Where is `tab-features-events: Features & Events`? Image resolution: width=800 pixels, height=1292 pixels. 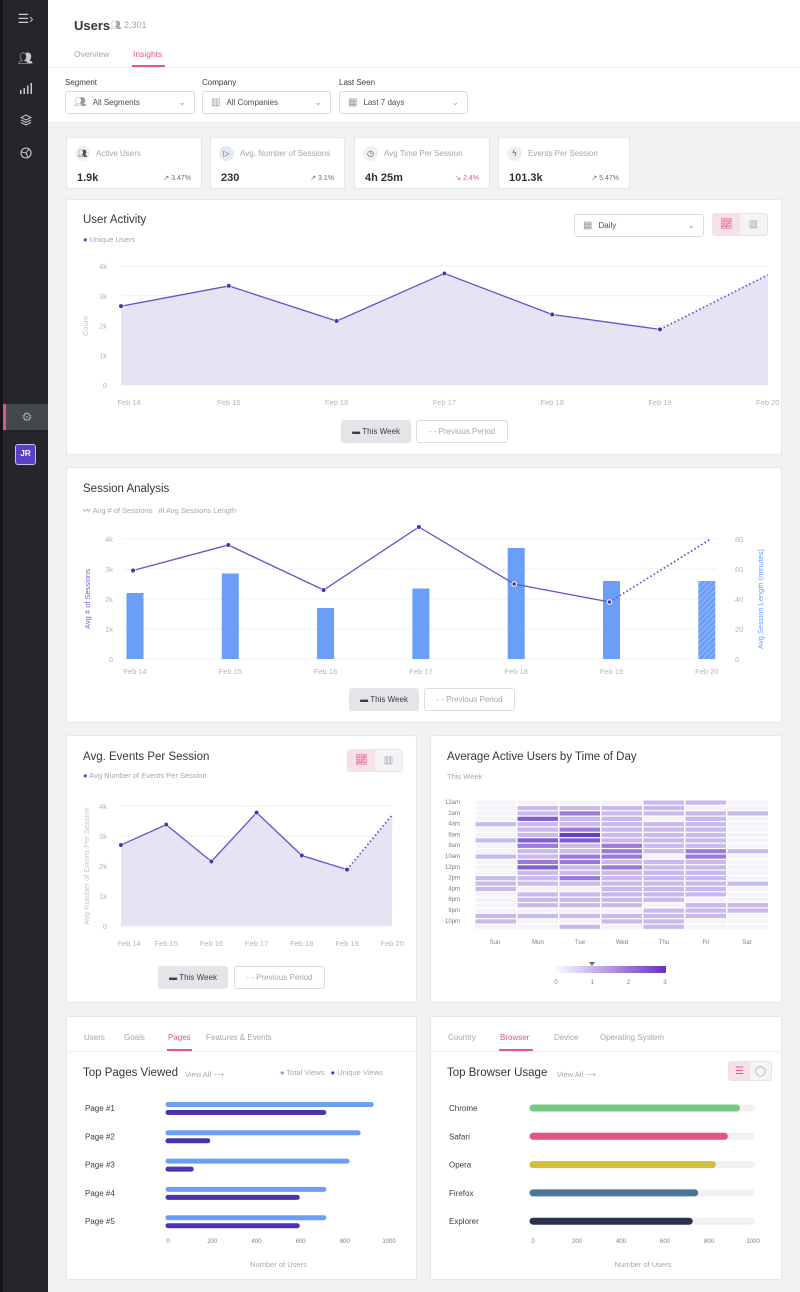 tab-features-events: Features & Events is located at coordinates (239, 1037).